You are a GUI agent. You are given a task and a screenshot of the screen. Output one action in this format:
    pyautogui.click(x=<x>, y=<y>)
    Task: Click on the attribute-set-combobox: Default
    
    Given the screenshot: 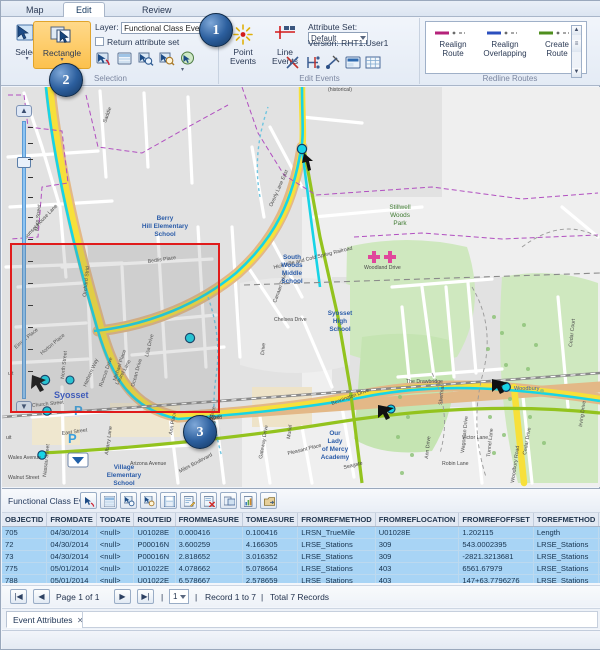 What is the action you would take?
    pyautogui.click(x=338, y=38)
    